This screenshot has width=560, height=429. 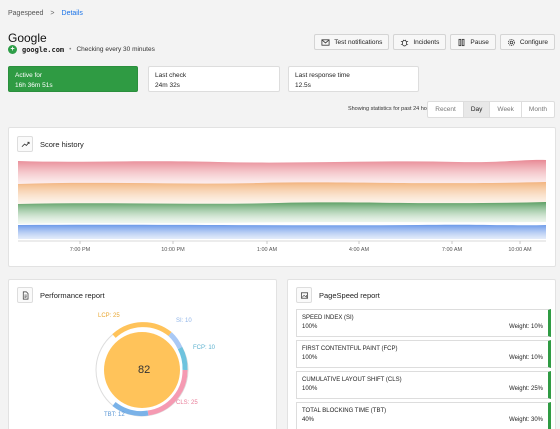 I want to click on check-interval: Checking every 30 minutes, so click(x=115, y=49).